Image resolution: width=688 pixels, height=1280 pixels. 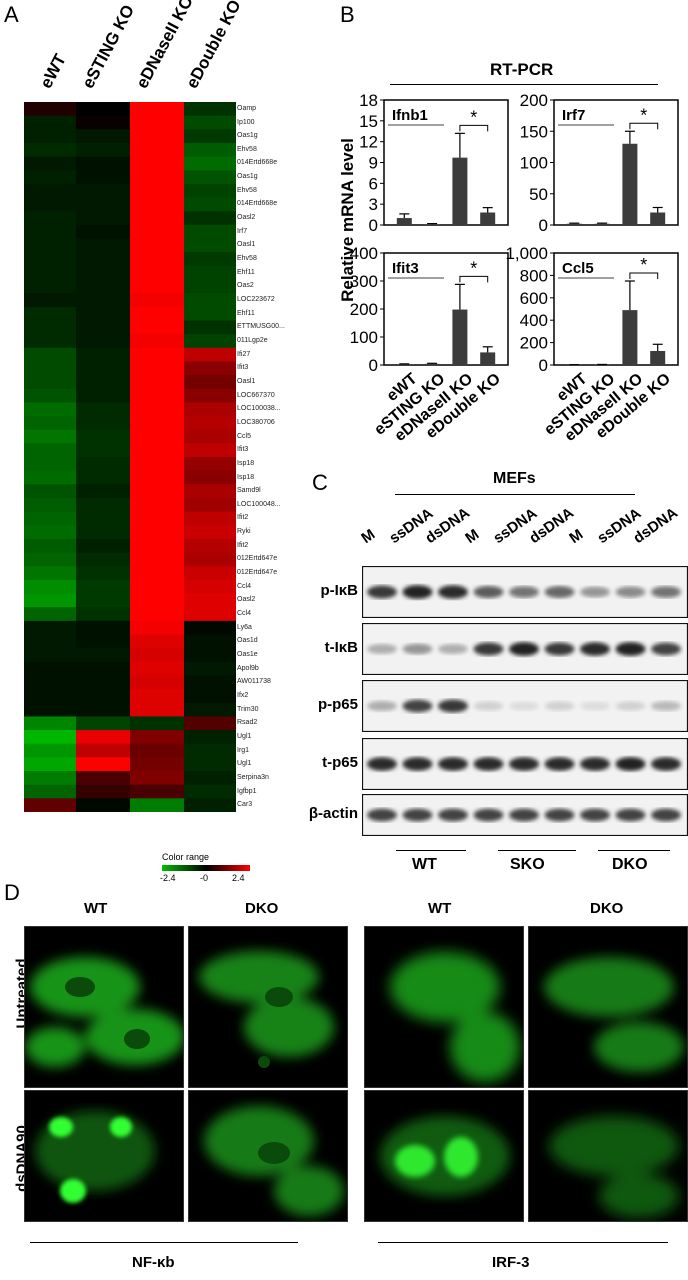 What do you see at coordinates (243, 368) in the screenshot?
I see `gene-label: Ifit3` at bounding box center [243, 368].